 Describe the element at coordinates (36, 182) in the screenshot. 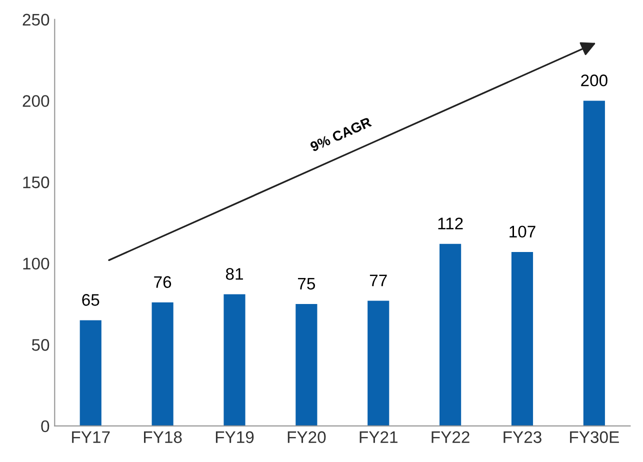

I see `y-tick-label: 150` at that location.